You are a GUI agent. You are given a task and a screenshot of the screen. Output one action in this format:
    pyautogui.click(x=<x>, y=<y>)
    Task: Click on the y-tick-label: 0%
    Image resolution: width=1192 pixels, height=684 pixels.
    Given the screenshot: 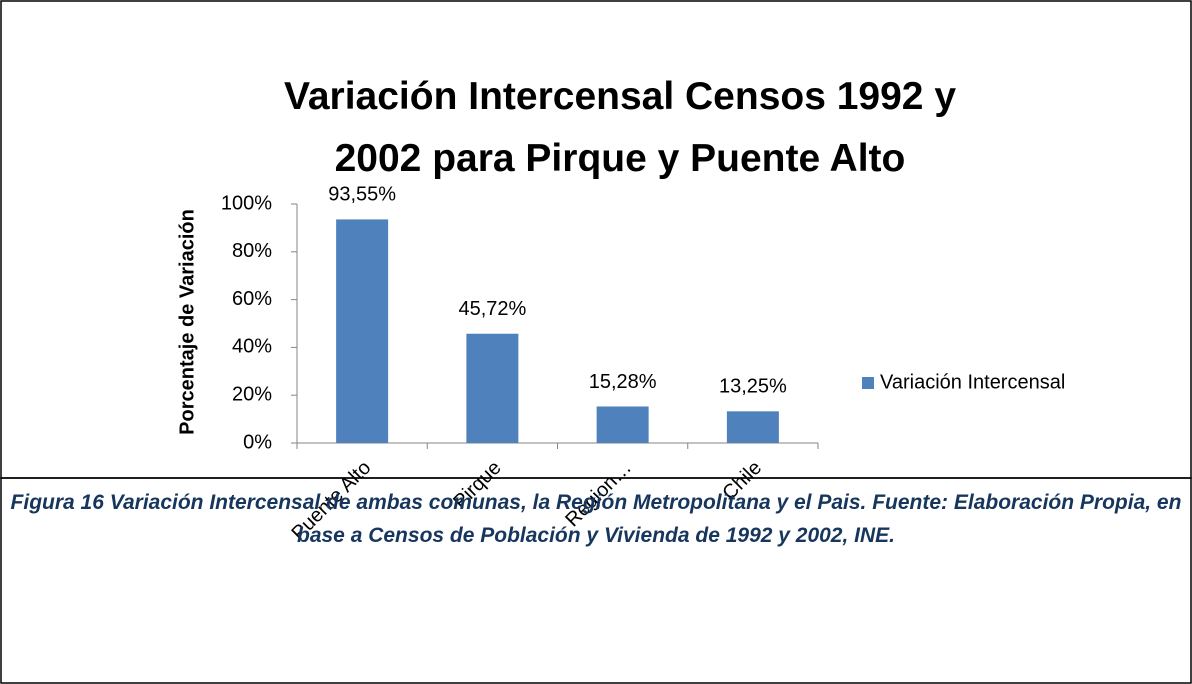 What is the action you would take?
    pyautogui.click(x=257, y=442)
    